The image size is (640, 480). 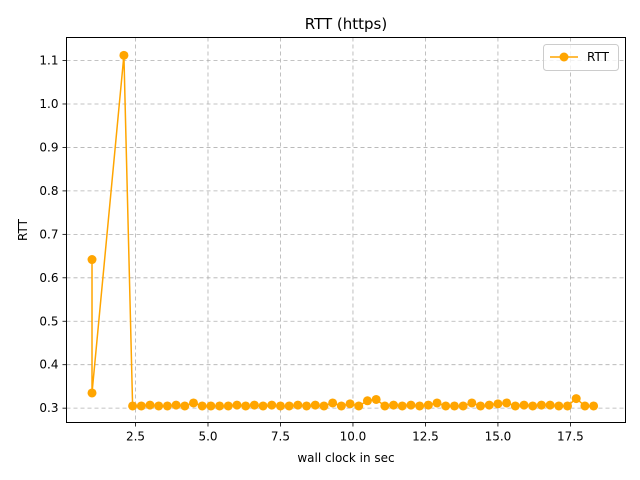 I want to click on legend-box, so click(x=581, y=57).